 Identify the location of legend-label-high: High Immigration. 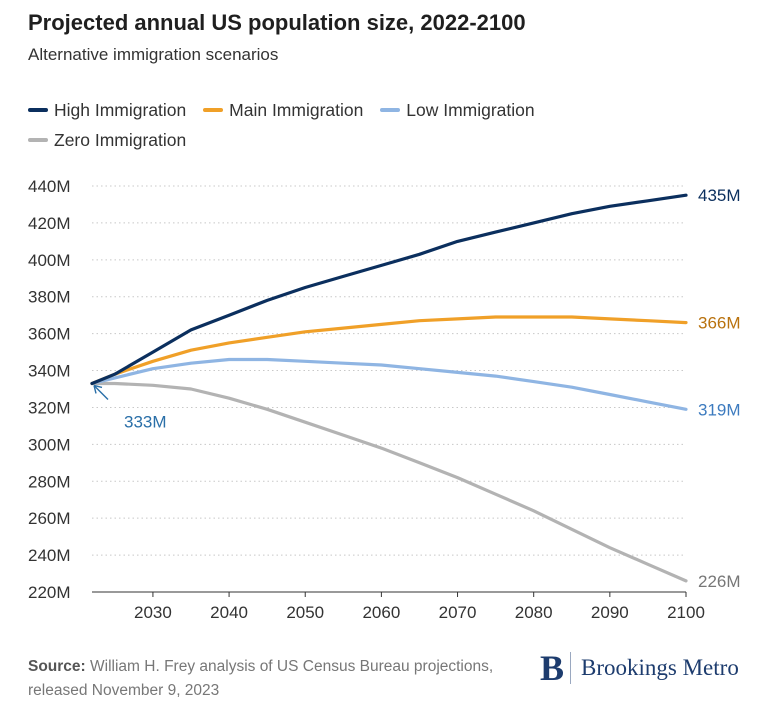
(120, 109).